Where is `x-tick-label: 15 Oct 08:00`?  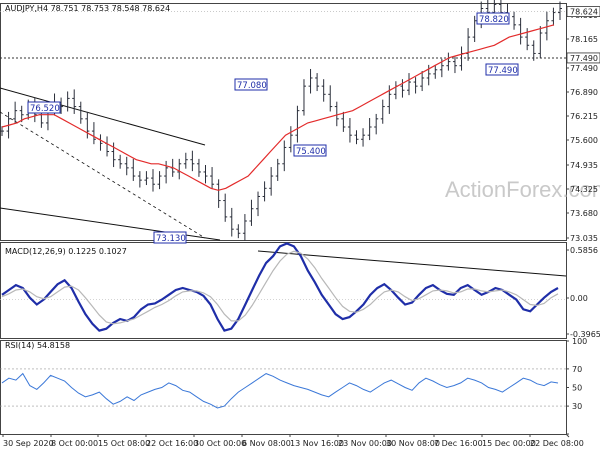
x-tick-label: 15 Oct 08:00 is located at coordinates (124, 443).